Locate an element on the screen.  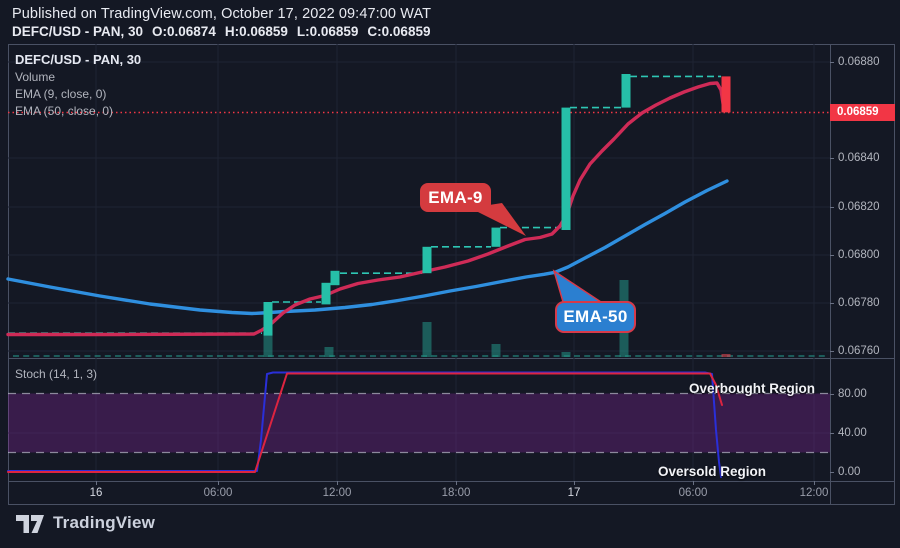
price-tick-label: 0.06840 is located at coordinates (859, 158).